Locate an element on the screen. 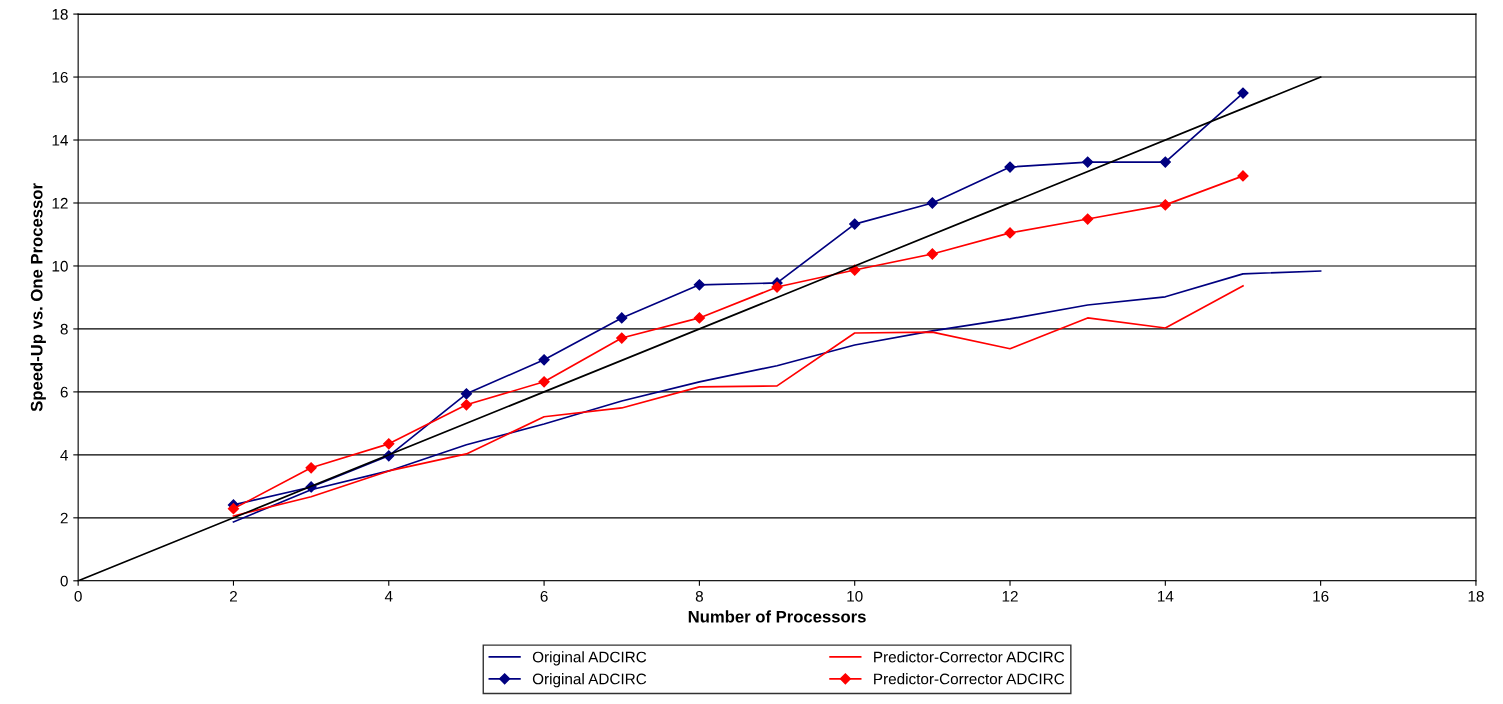 This screenshot has height=704, width=1503. x-tick-label: 18 is located at coordinates (1476, 596).